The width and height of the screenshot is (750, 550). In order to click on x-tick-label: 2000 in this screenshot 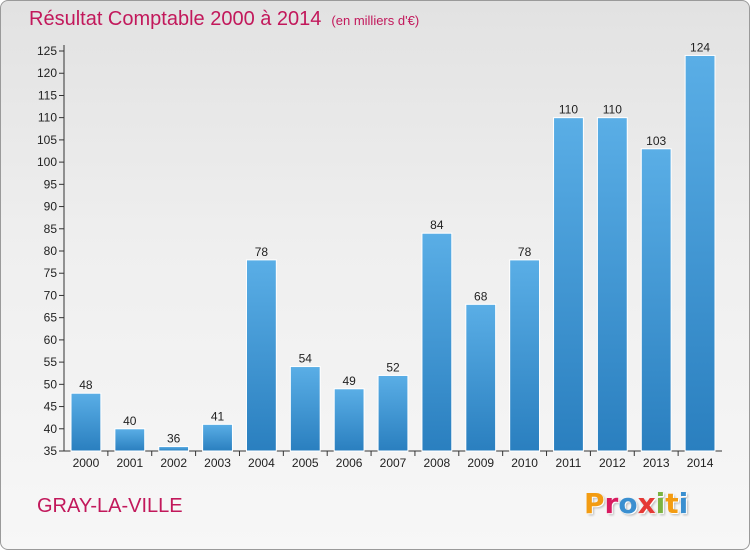, I will do `click(86, 463)`.